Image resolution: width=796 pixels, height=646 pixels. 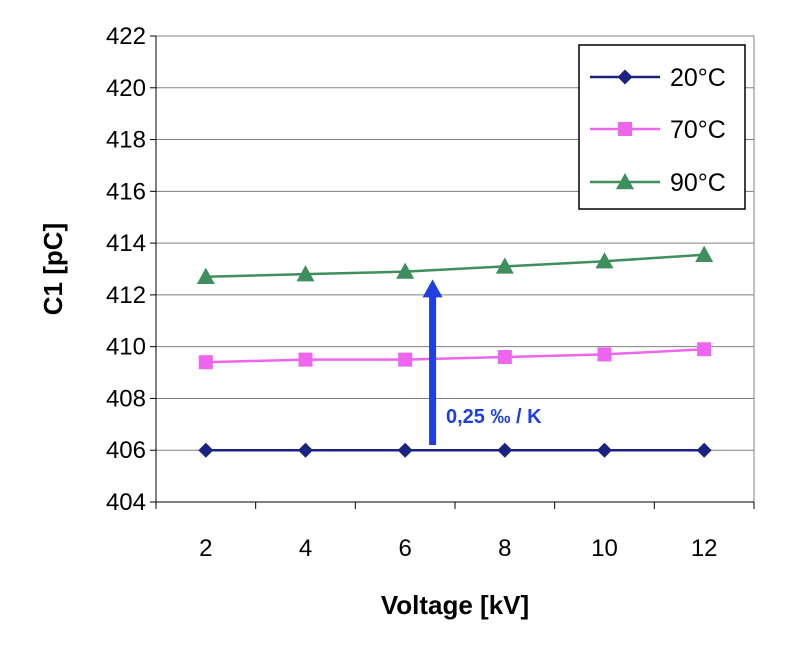 I want to click on y-tick-label: 416, so click(x=126, y=191).